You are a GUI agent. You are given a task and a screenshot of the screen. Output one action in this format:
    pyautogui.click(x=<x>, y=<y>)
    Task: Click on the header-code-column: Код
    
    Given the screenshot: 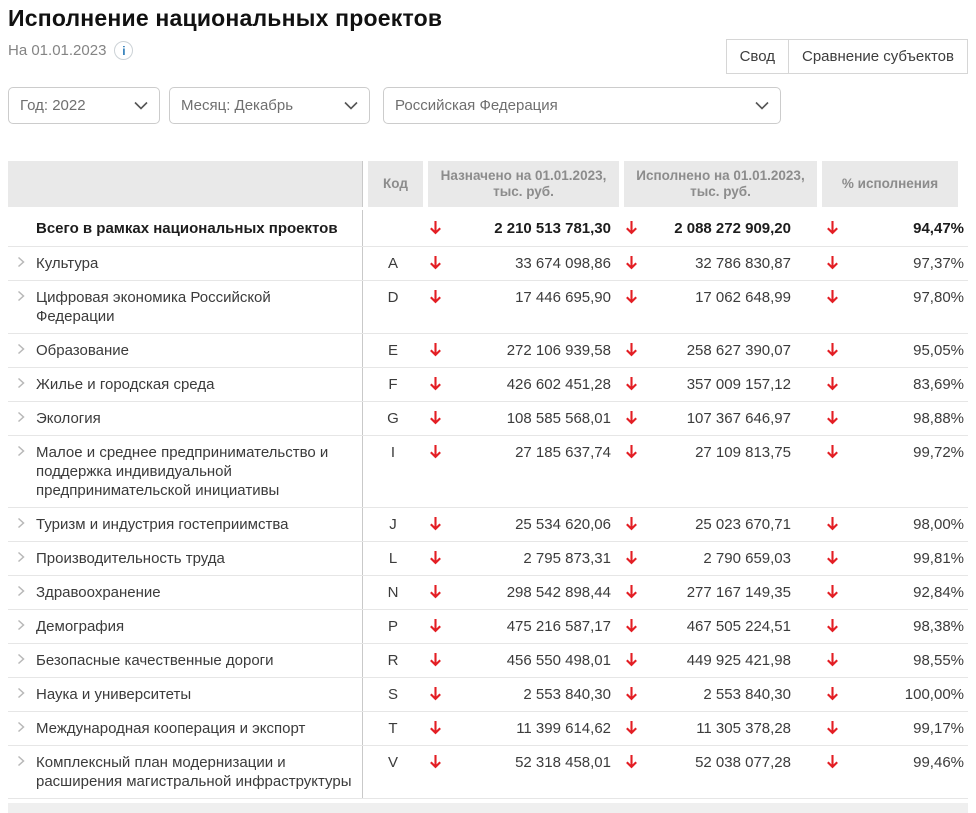 What is the action you would take?
    pyautogui.click(x=393, y=184)
    